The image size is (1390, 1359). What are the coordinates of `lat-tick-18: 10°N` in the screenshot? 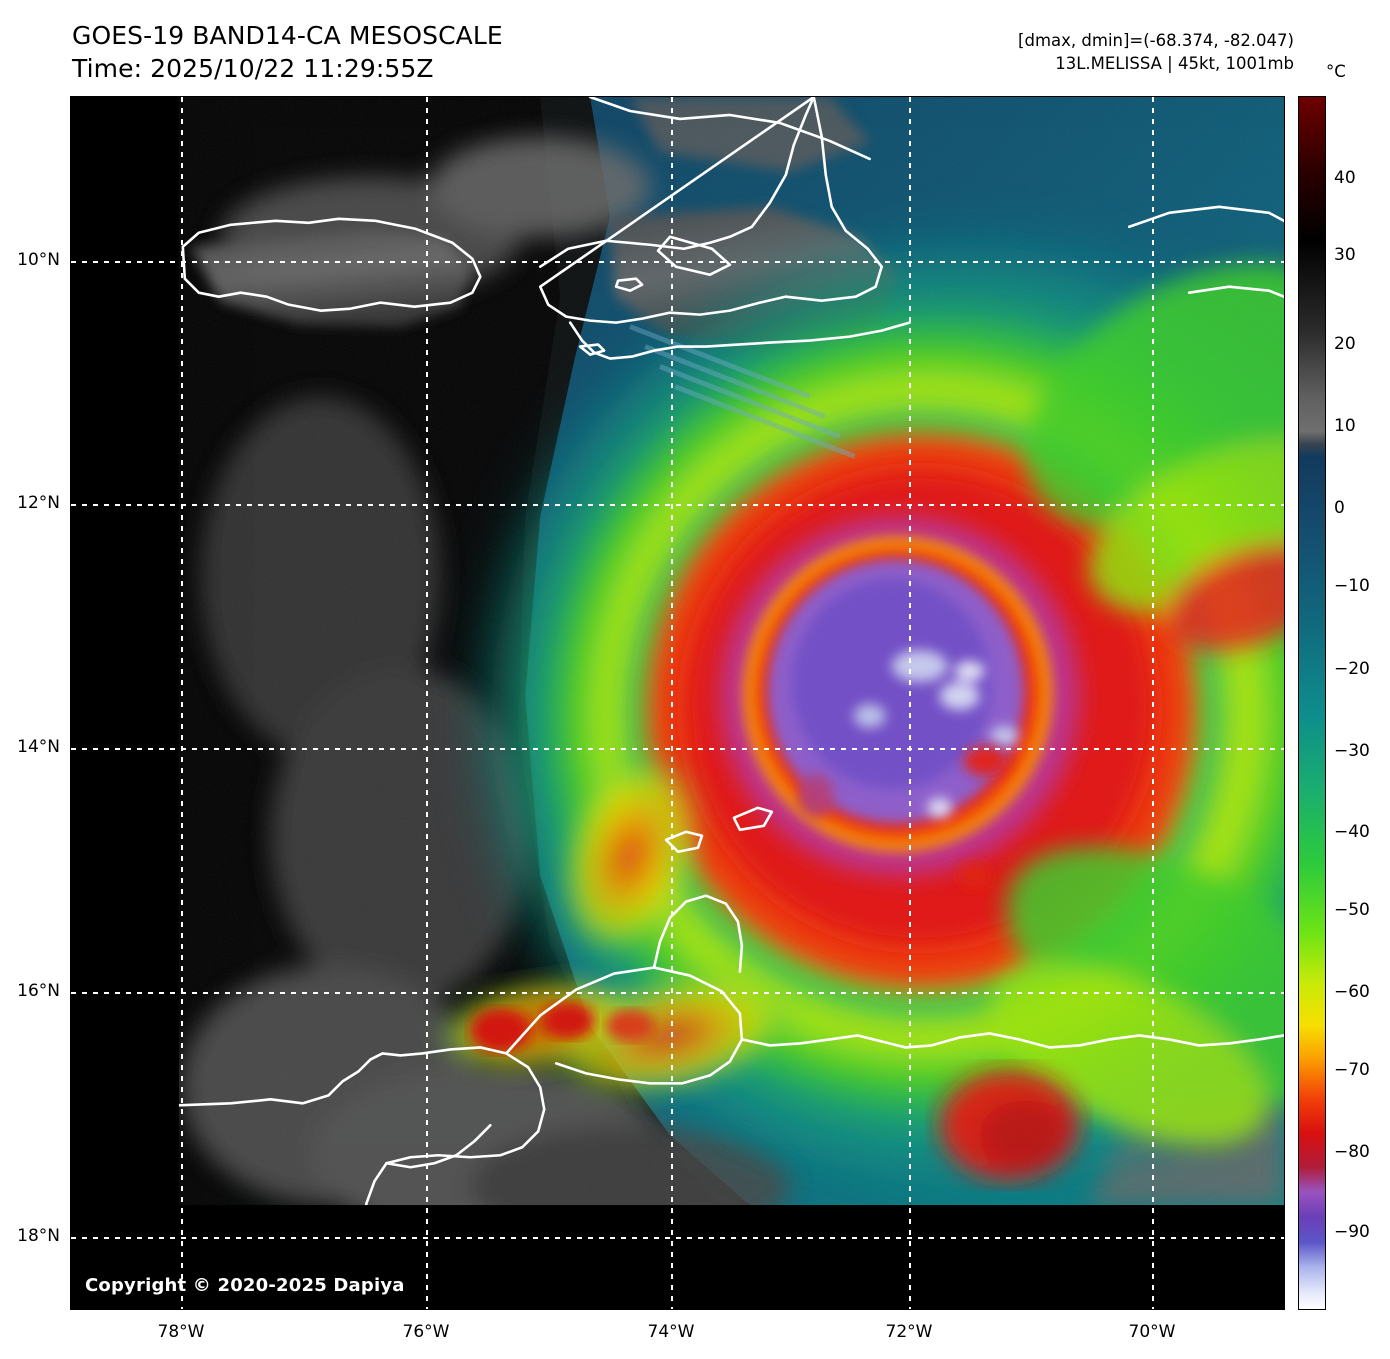 It's located at (38, 260).